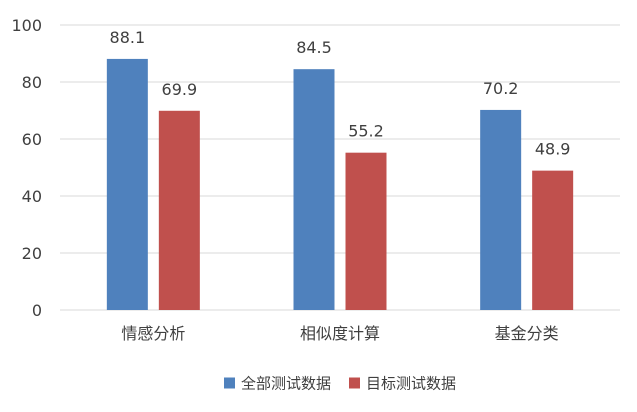 This screenshot has height=412, width=637. What do you see at coordinates (32, 82) in the screenshot?
I see `y-tick-label: 80` at bounding box center [32, 82].